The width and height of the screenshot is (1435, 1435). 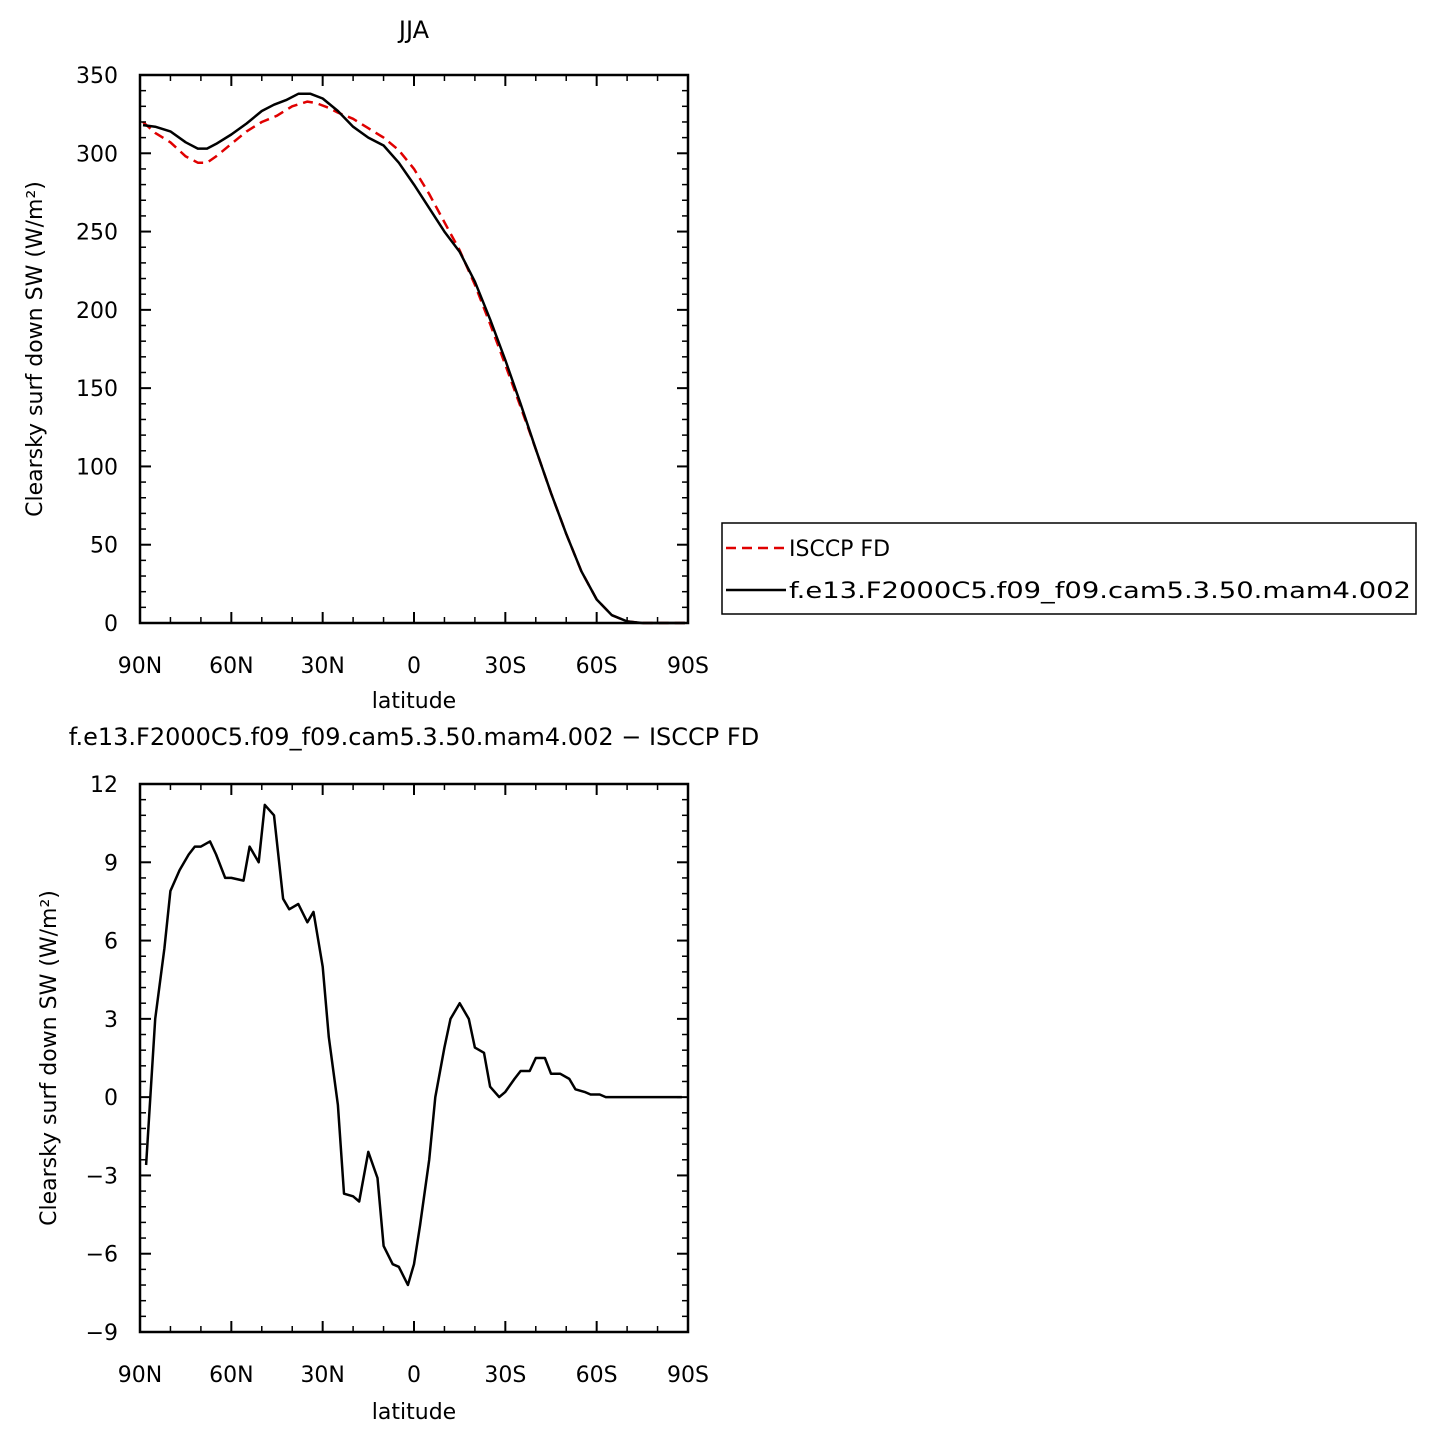 What do you see at coordinates (111, 1020) in the screenshot?
I see `bottom-y-tick-label: 3` at bounding box center [111, 1020].